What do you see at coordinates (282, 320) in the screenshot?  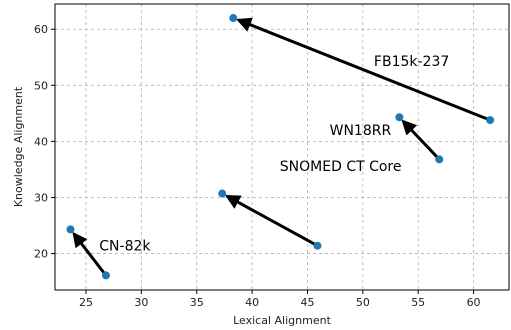 I see `x-axis-title: Lexical Alignment` at bounding box center [282, 320].